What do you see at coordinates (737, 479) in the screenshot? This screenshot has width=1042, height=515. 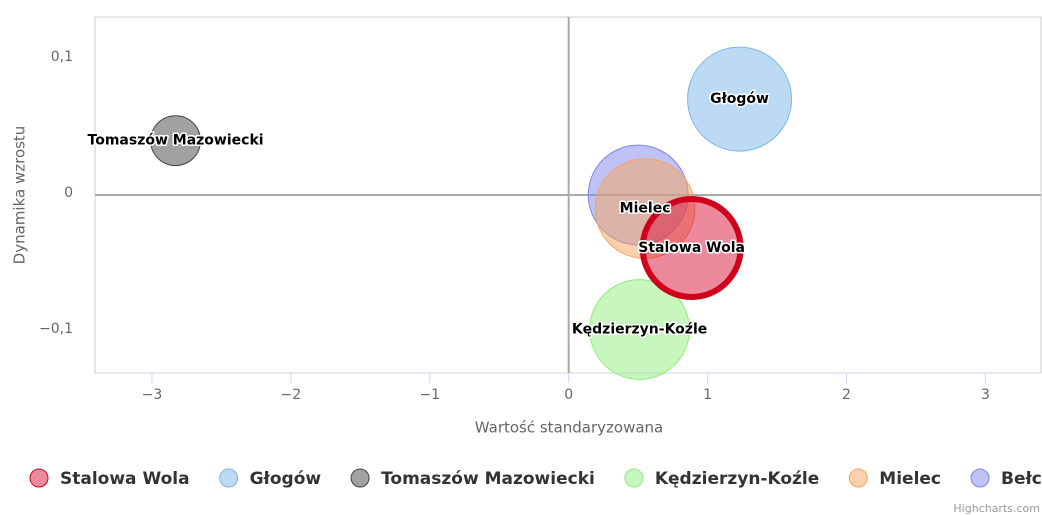 I see `legend-label: Kędzierzyn-Koźle` at bounding box center [737, 479].